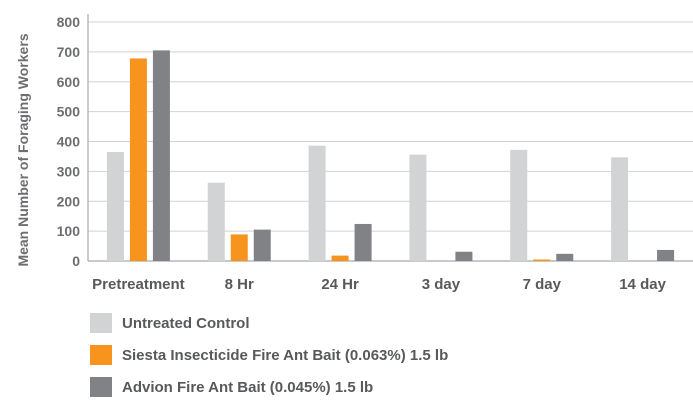  Describe the element at coordinates (239, 284) in the screenshot. I see `x-tick-label: 8 Hr` at that location.